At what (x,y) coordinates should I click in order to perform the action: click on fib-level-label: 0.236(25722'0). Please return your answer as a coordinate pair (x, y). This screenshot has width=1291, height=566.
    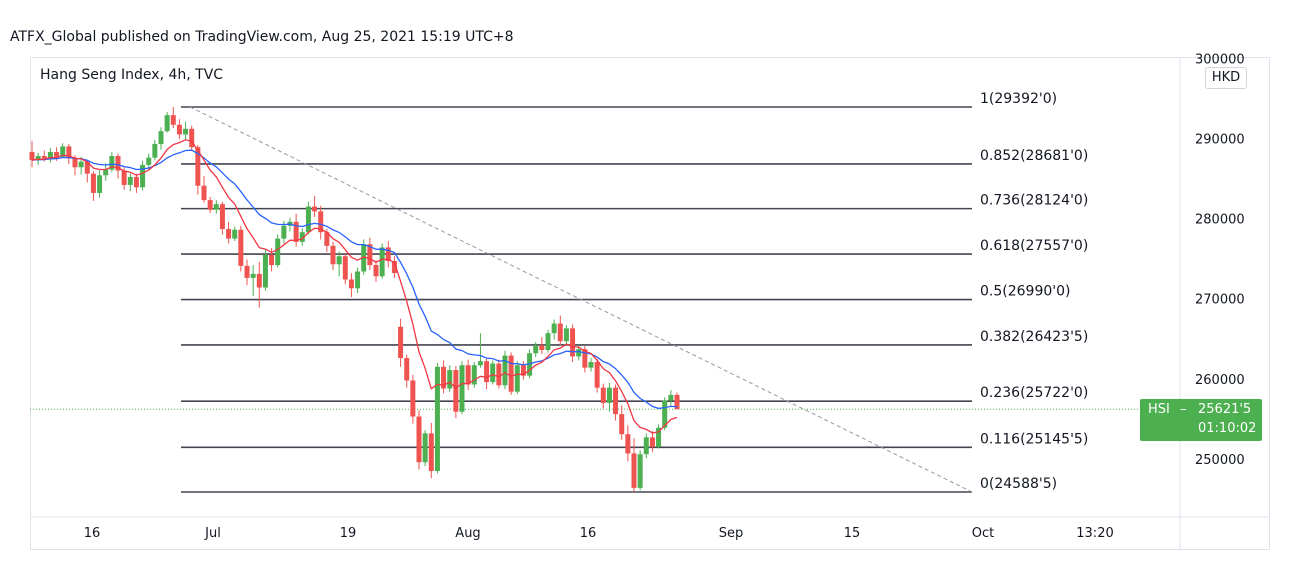
    Looking at the image, I should click on (1034, 393).